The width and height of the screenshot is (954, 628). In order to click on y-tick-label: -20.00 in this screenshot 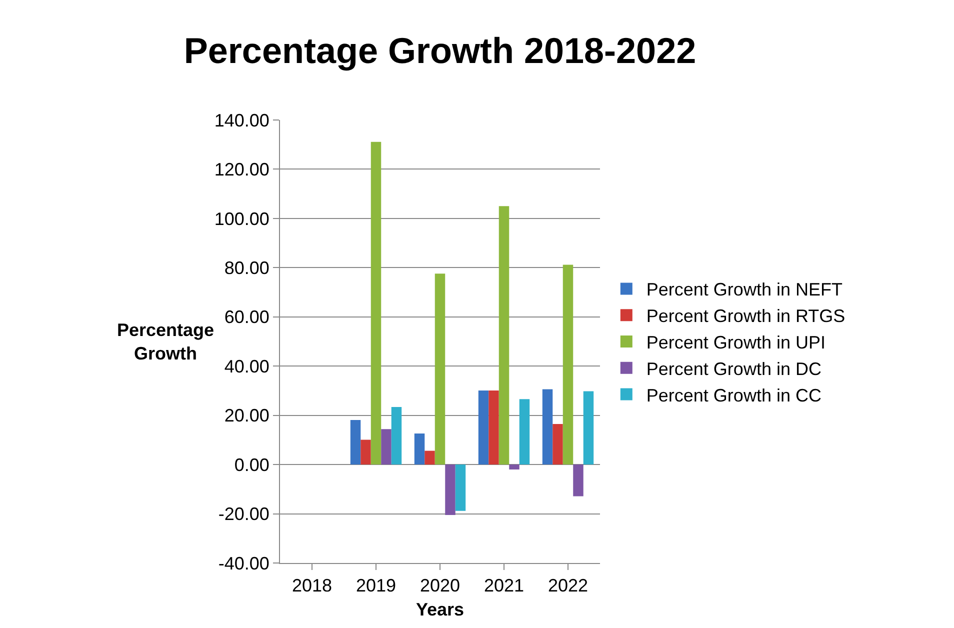, I will do `click(244, 514)`.